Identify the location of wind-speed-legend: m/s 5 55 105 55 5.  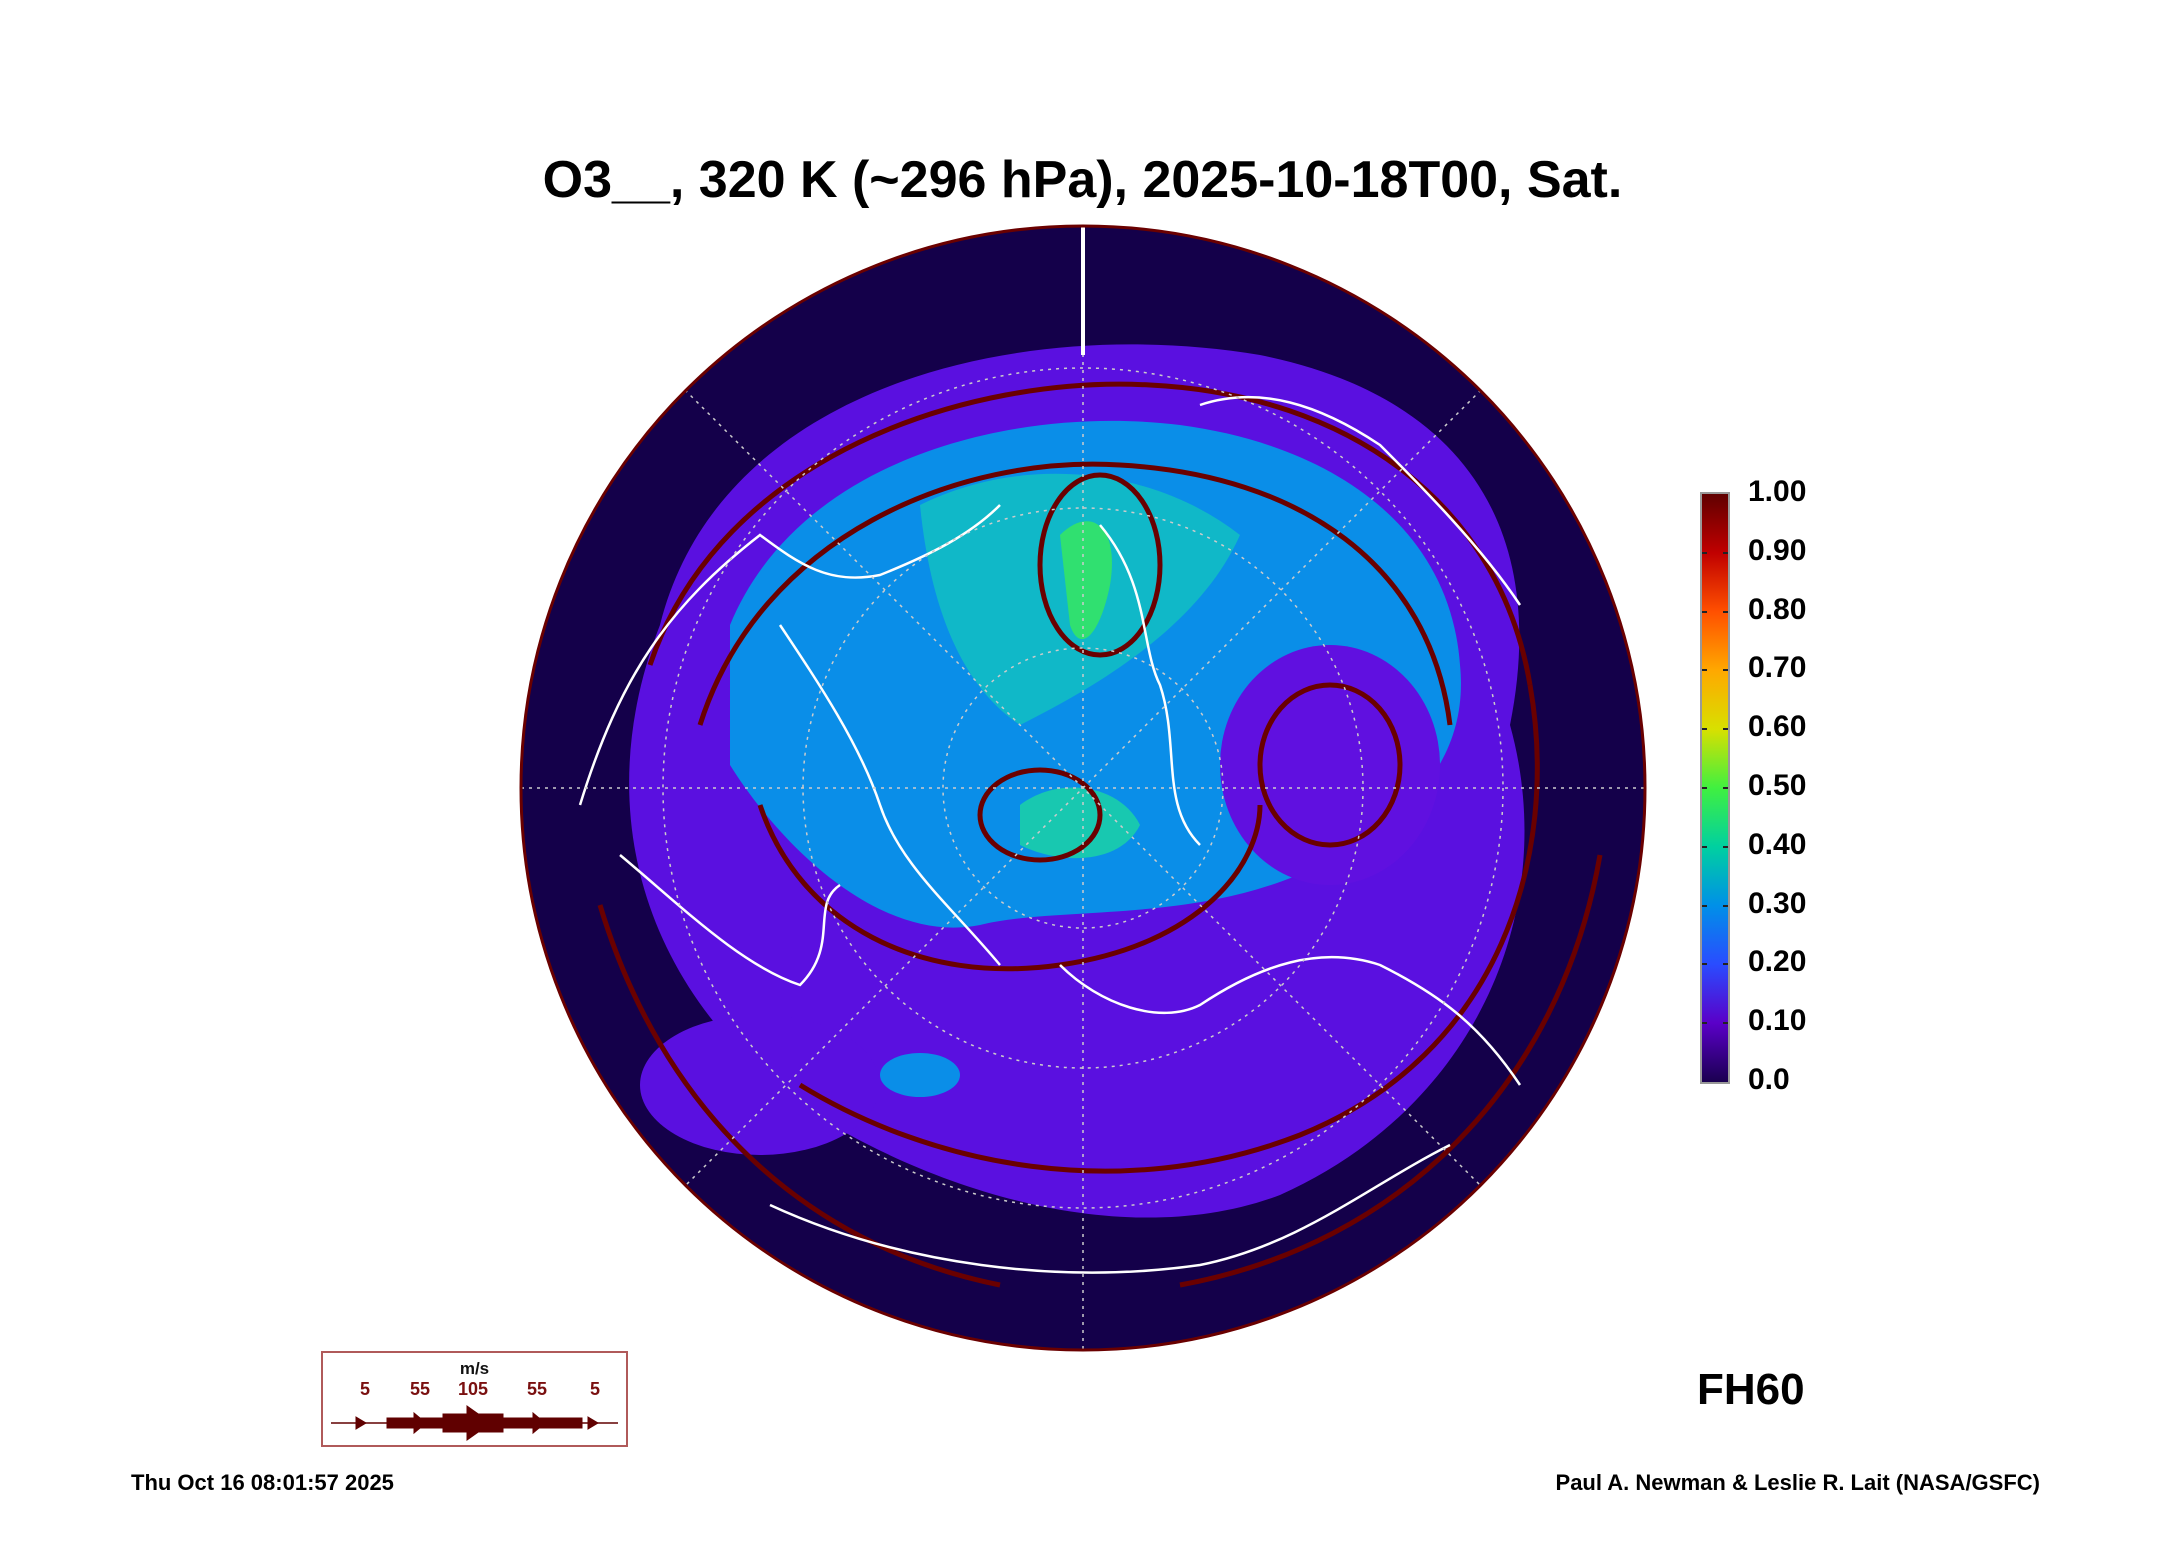
(474, 1399).